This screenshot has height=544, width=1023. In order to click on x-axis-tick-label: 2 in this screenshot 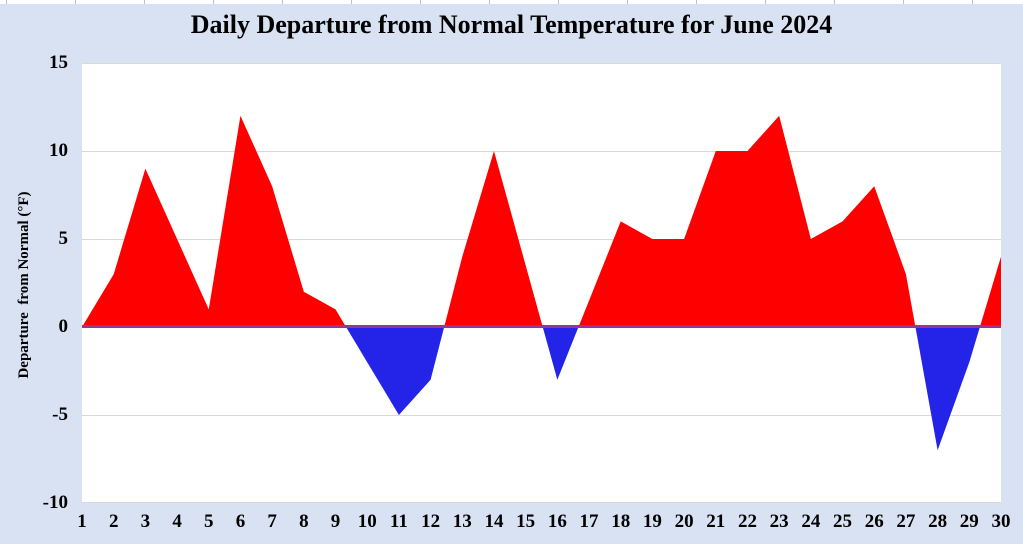, I will do `click(113, 521)`.